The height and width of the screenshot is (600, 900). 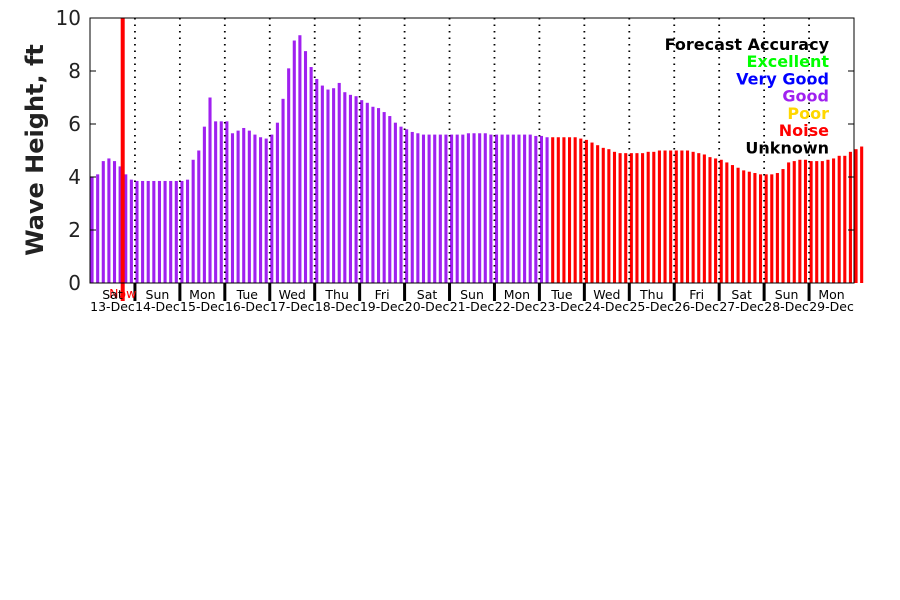 What do you see at coordinates (292, 294) in the screenshot?
I see `x-day-label: Wed` at bounding box center [292, 294].